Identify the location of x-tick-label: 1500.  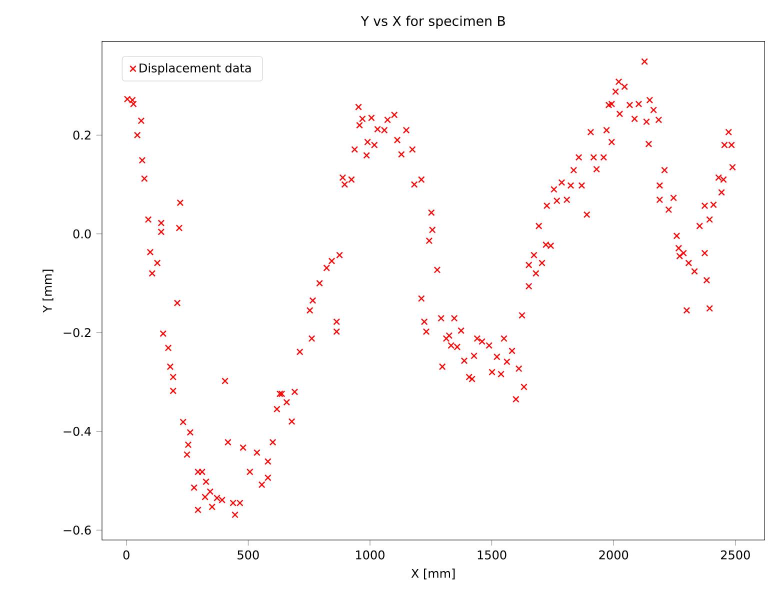
(492, 555).